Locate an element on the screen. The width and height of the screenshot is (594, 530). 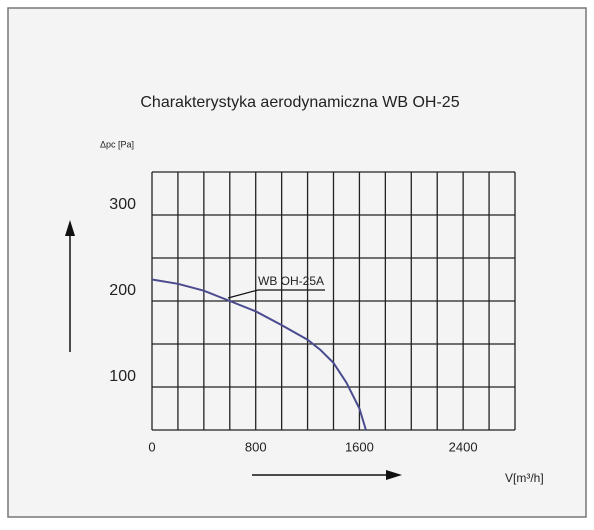
y-tick-label: 300 is located at coordinates (122, 204).